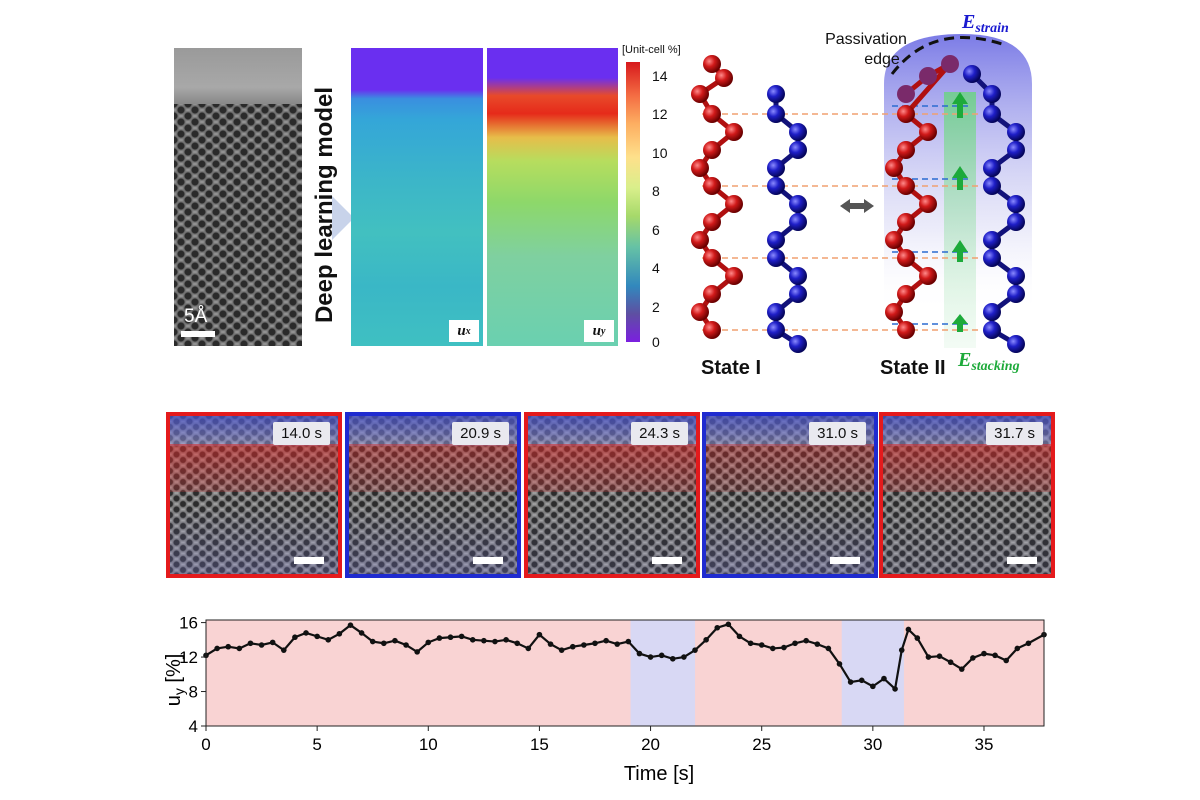 The image size is (1200, 800). What do you see at coordinates (539, 744) in the screenshot?
I see `x-tick-label: 15` at bounding box center [539, 744].